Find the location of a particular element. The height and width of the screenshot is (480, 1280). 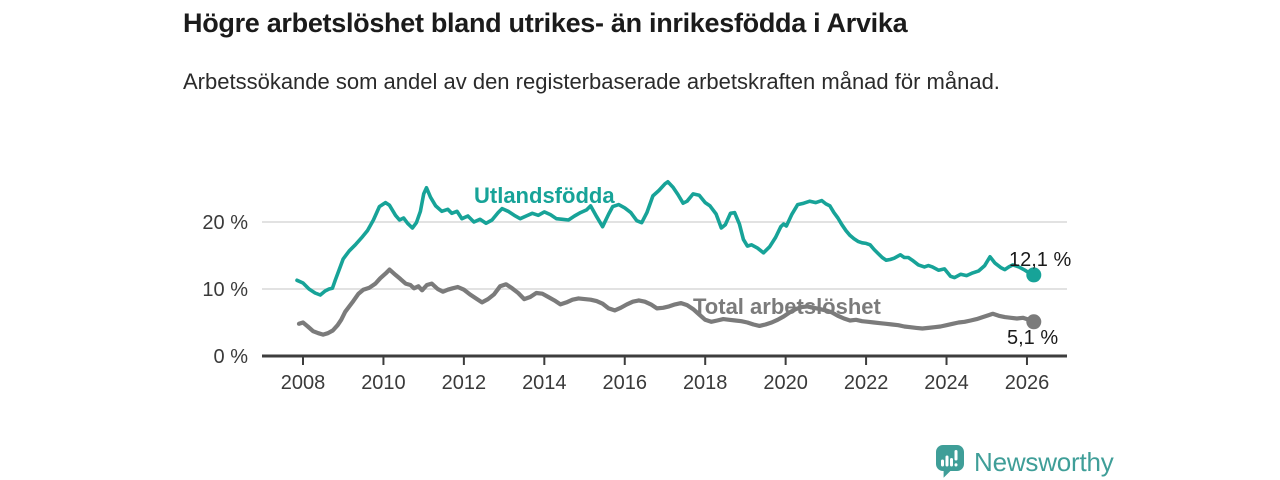

x-tick-label: 2026 is located at coordinates (1027, 383).